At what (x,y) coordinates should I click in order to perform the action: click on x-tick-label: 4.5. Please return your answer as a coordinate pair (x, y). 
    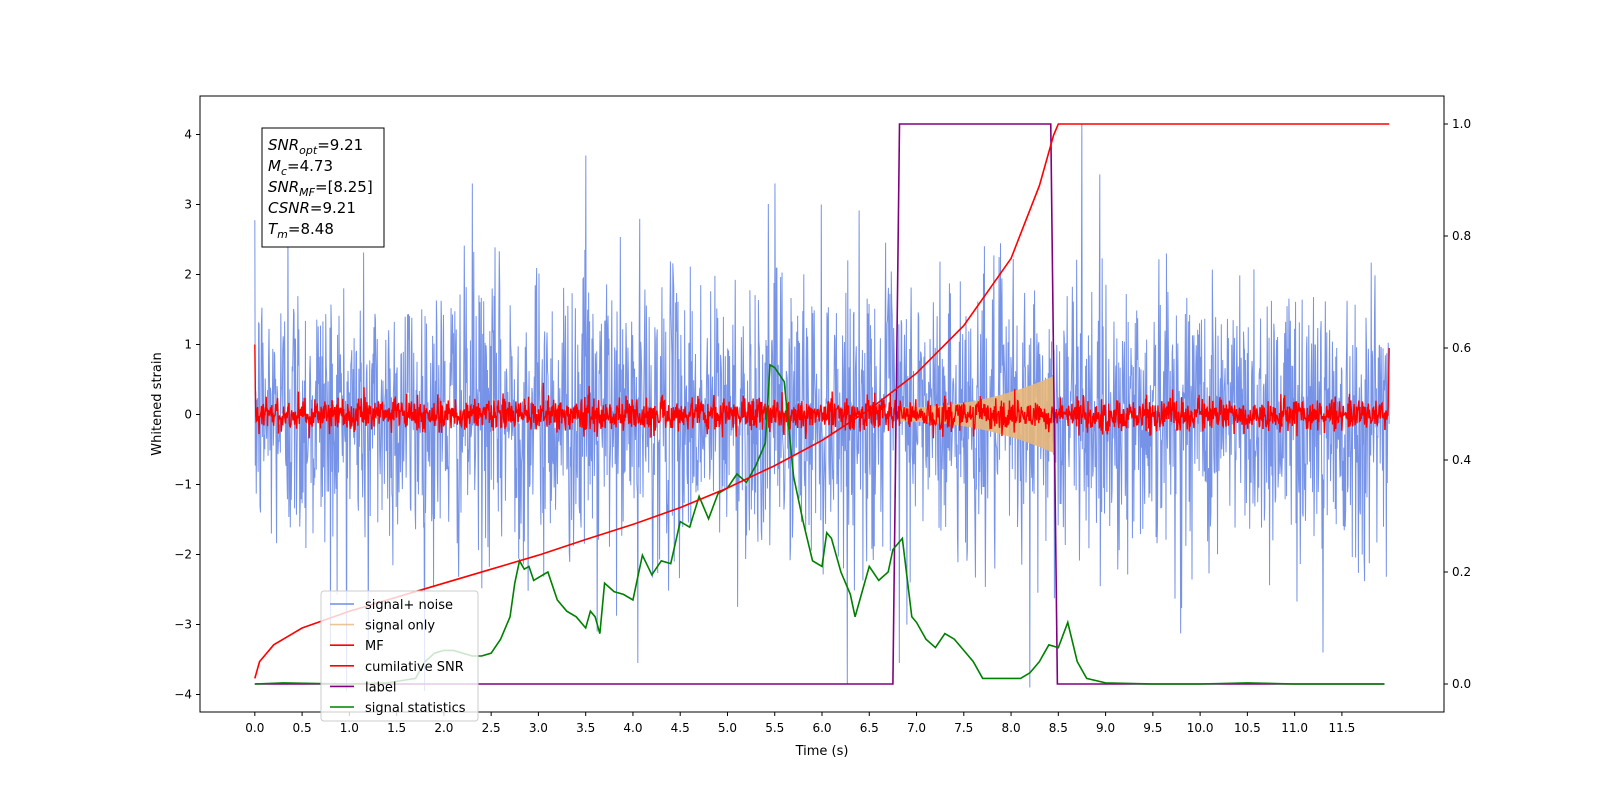
    Looking at the image, I should click on (680, 728).